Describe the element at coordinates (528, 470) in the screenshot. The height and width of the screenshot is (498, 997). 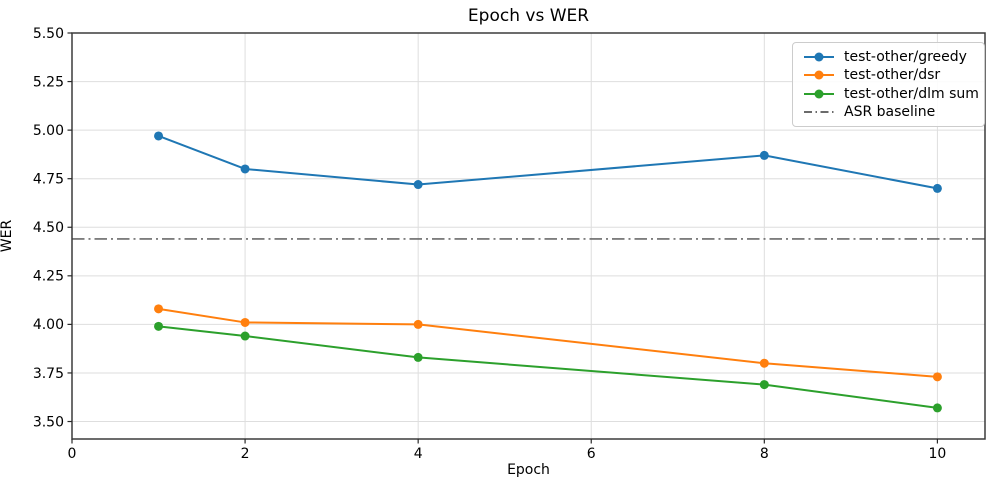
I see `x-axis-label: Epoch` at that location.